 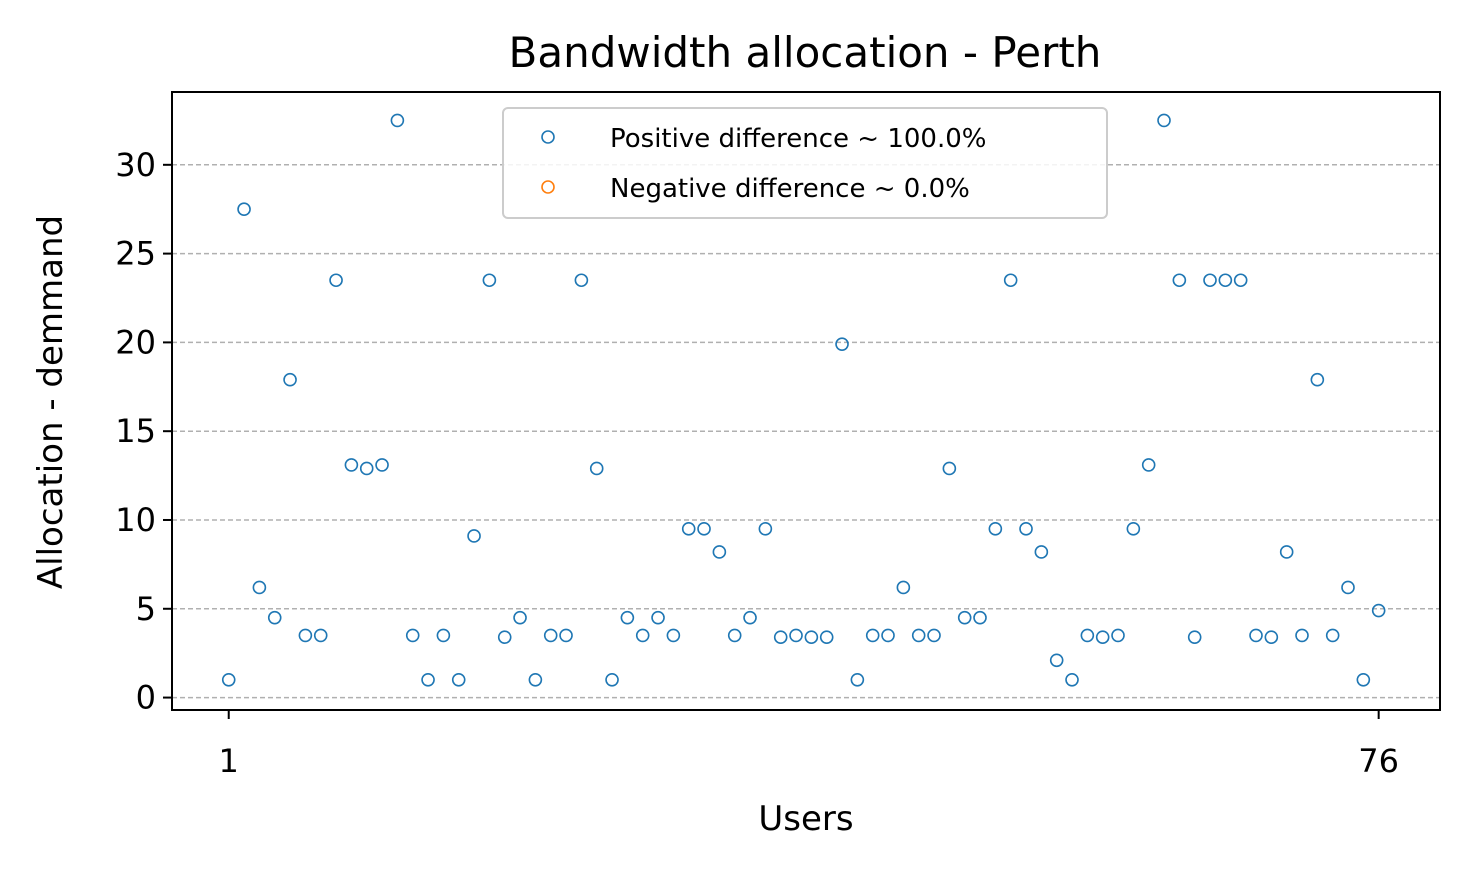 What do you see at coordinates (548, 137) in the screenshot?
I see `legend-marker-positive` at bounding box center [548, 137].